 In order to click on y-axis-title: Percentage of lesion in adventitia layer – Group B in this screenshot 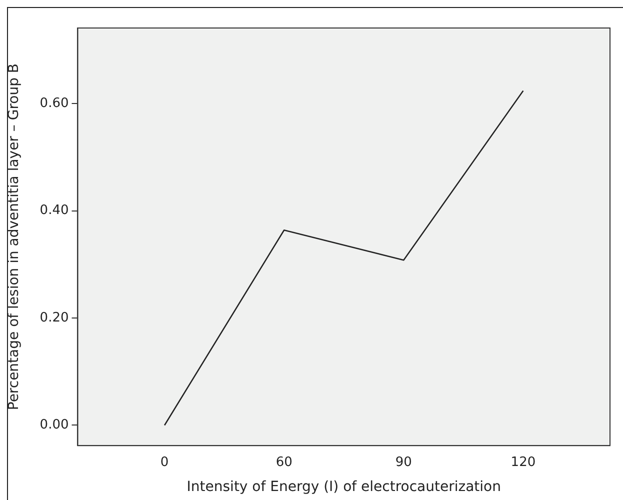, I will do `click(14, 236)`.